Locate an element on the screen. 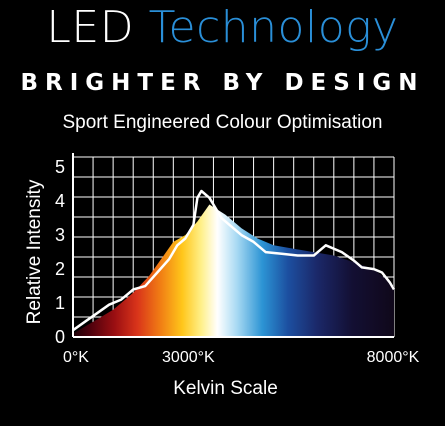  x-axis-label: Kelvin Scale is located at coordinates (225, 388).